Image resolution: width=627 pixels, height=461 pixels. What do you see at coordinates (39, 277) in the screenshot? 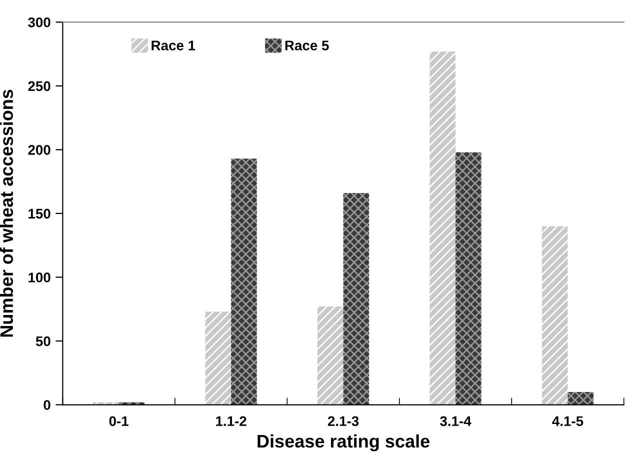
I see `y-tick-label: 100` at bounding box center [39, 277].